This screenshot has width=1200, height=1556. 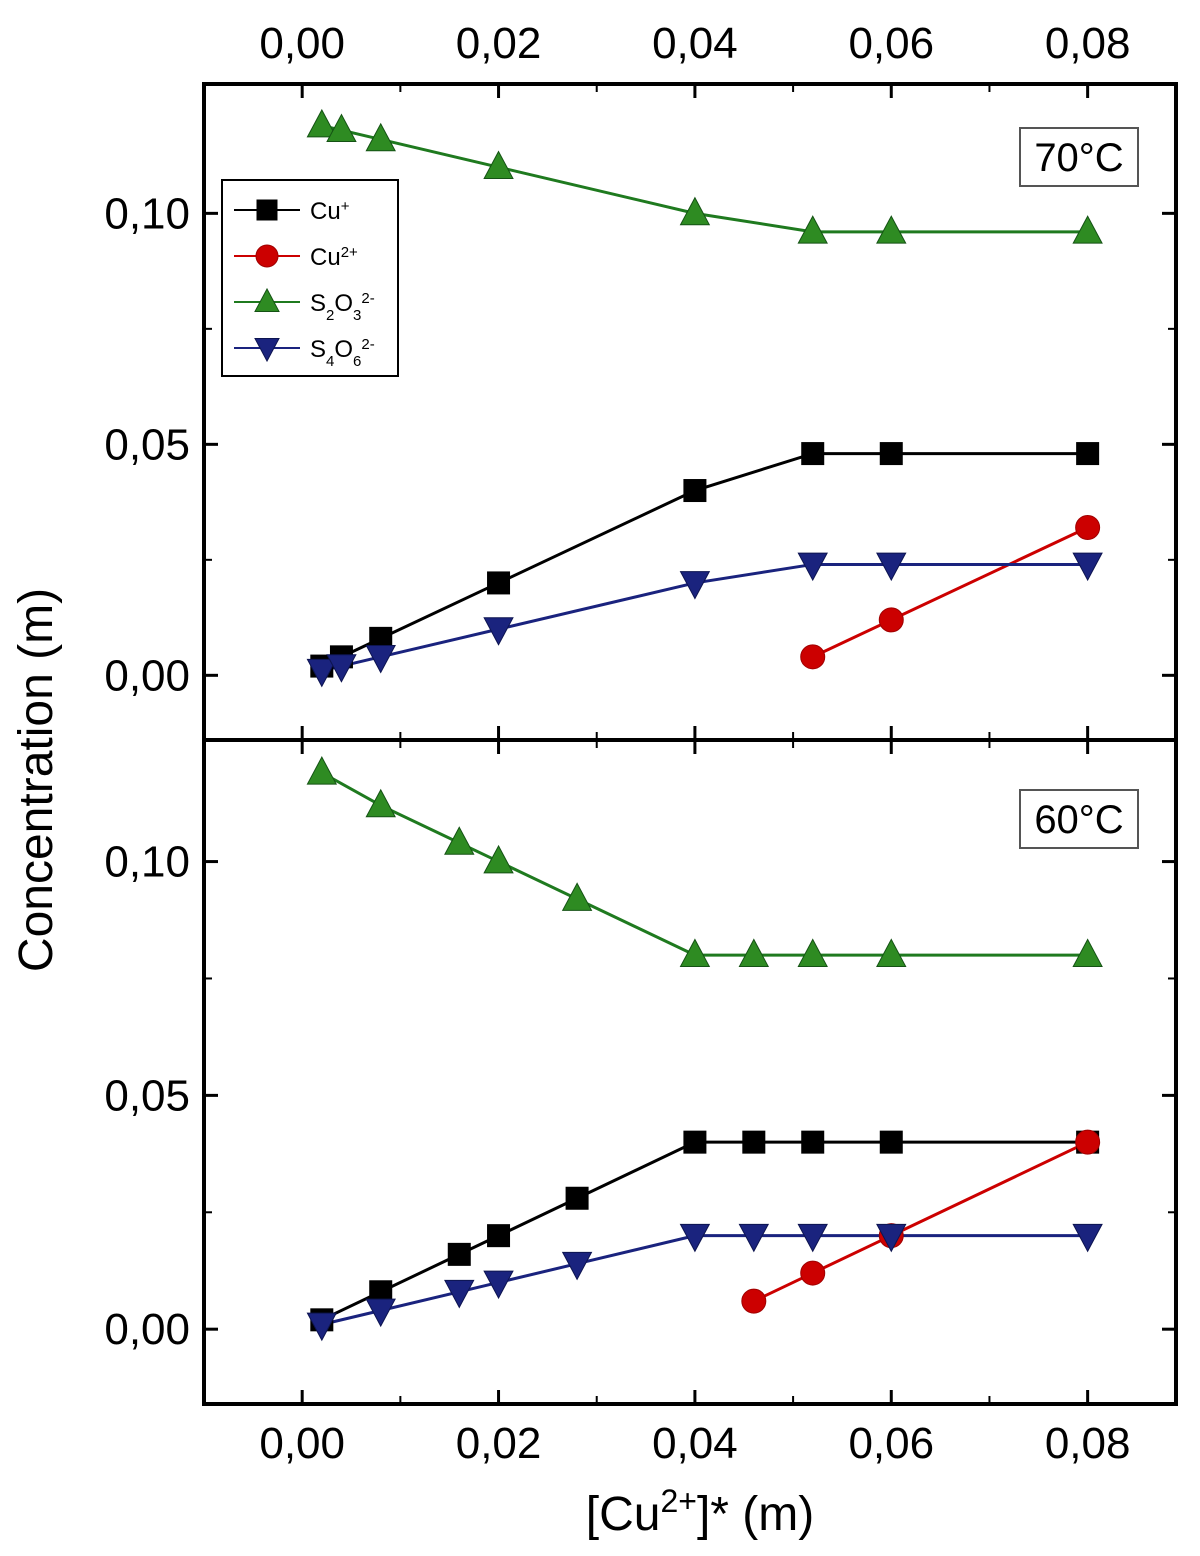 I want to click on legend-label: S2O32-, so click(x=342, y=307).